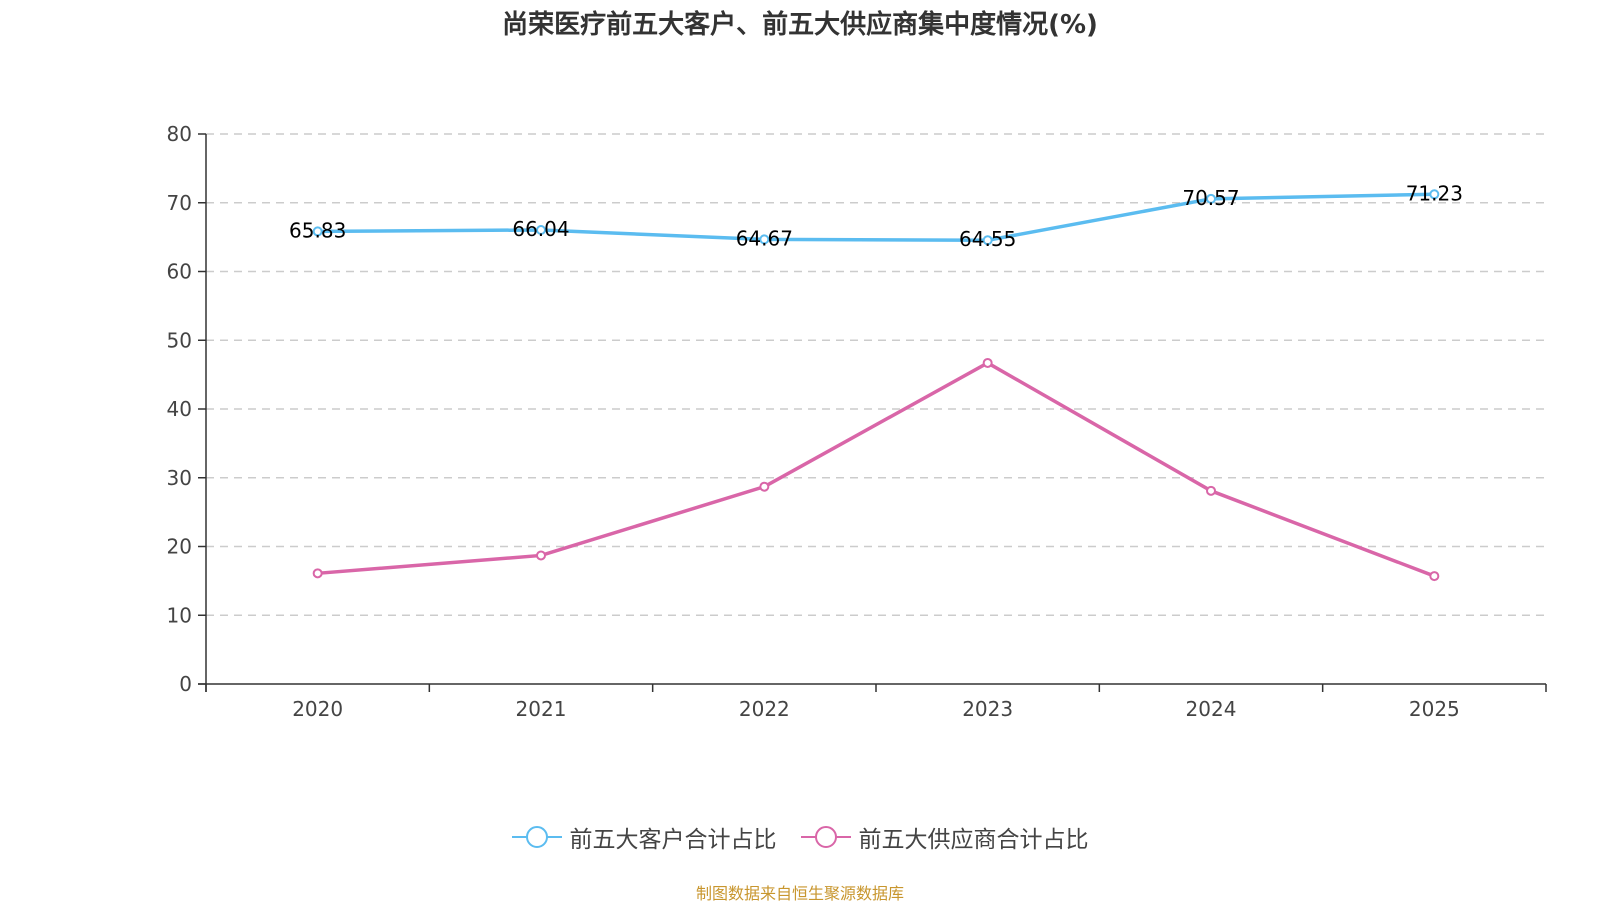  What do you see at coordinates (179, 478) in the screenshot?
I see `y-tick-label: 30` at bounding box center [179, 478].